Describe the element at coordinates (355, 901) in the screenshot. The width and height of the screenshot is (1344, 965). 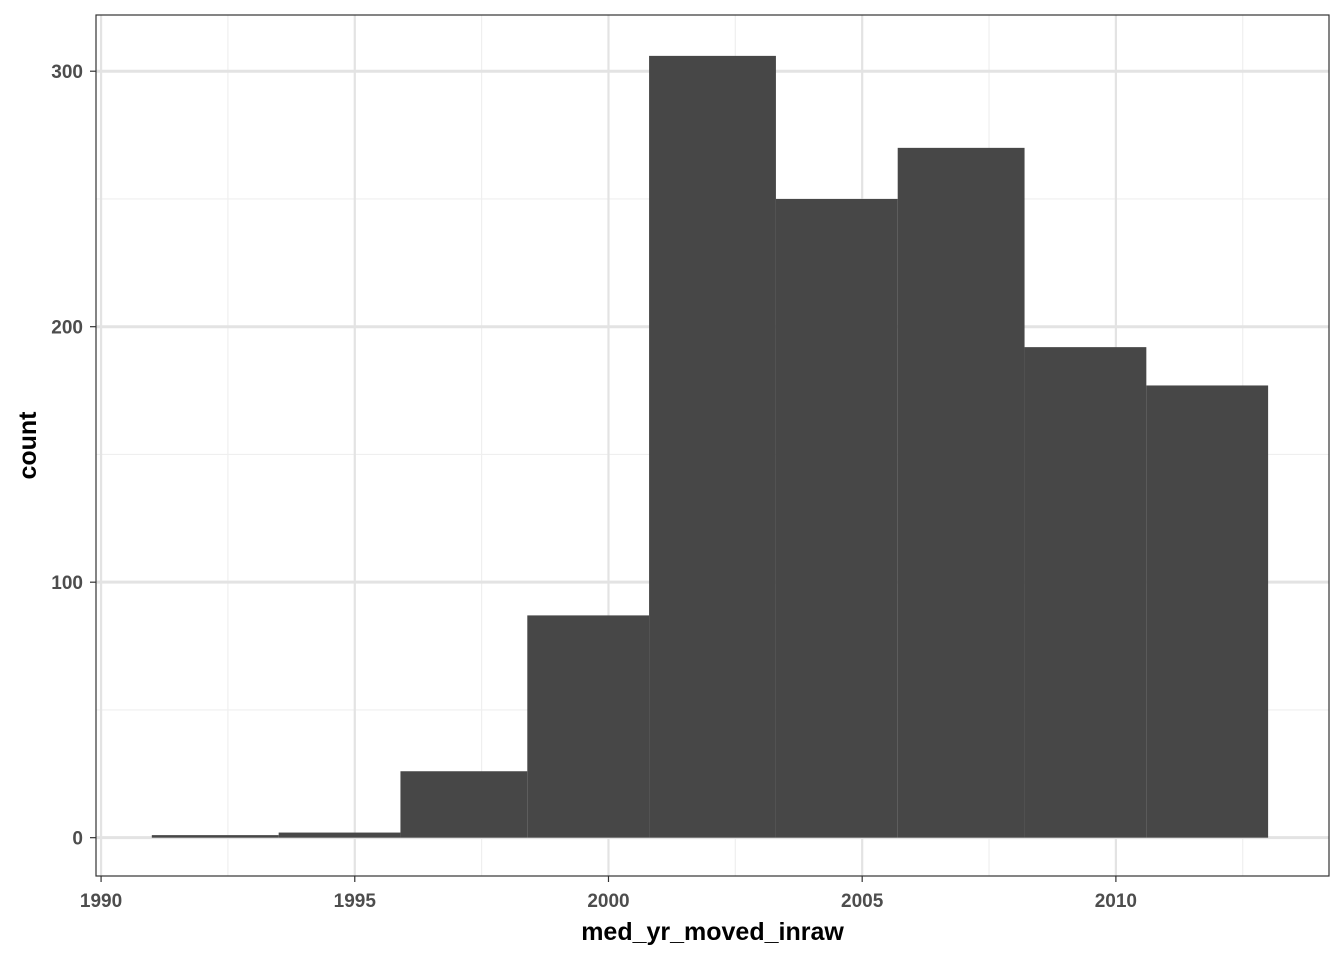
I see `x-tick-label: 1995` at that location.